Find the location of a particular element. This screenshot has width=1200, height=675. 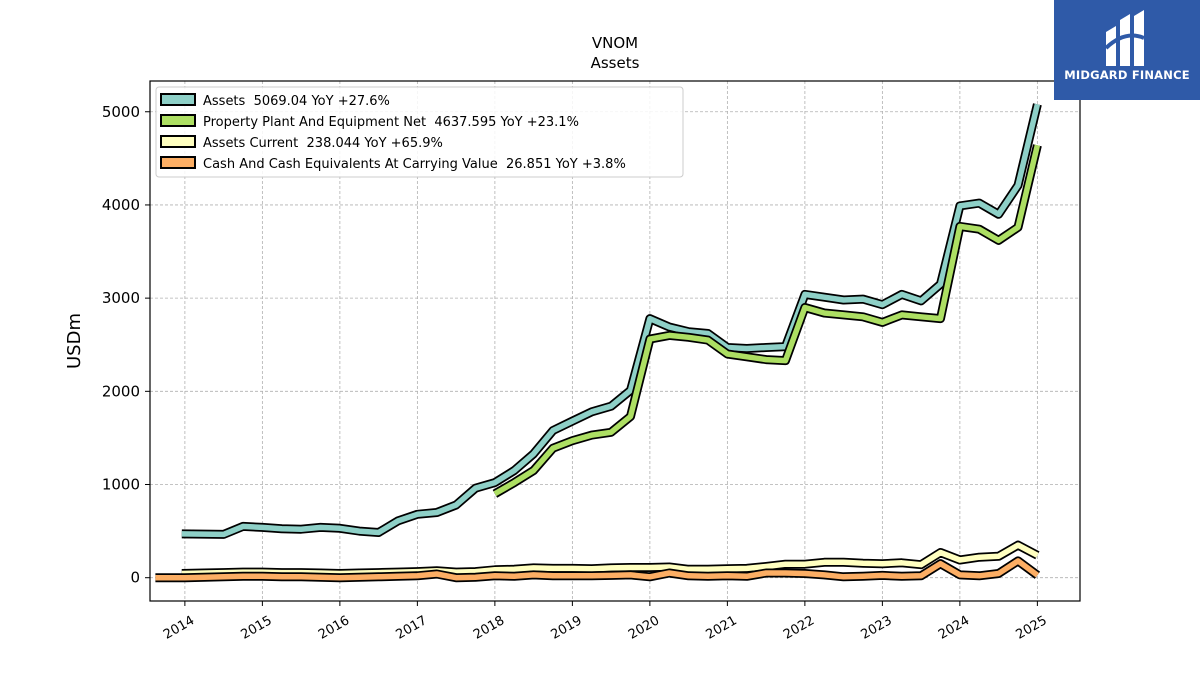

legend-label: Assets 5069.04 YoY +27.6% is located at coordinates (296, 101).